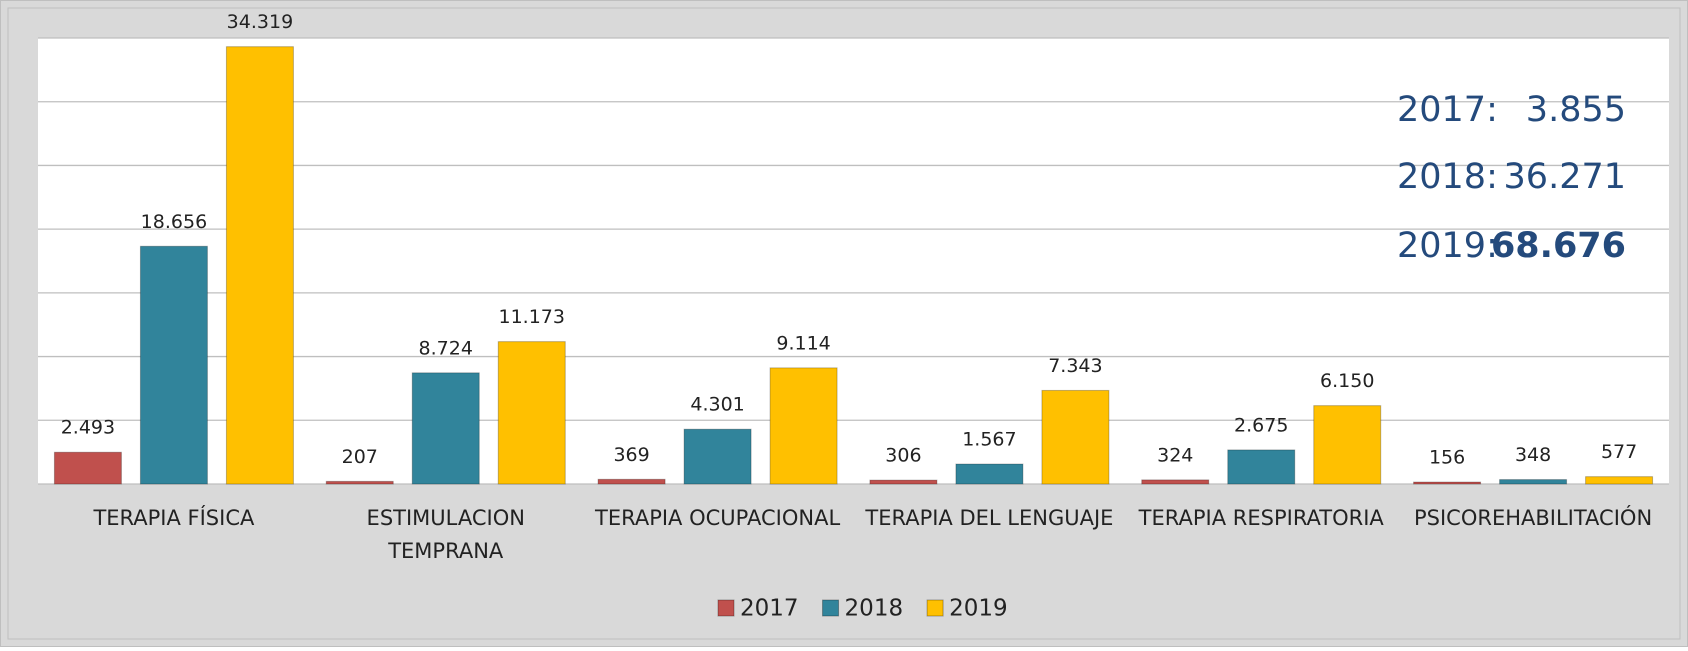  What do you see at coordinates (803, 343) in the screenshot?
I see `data-label: 9.114` at bounding box center [803, 343].